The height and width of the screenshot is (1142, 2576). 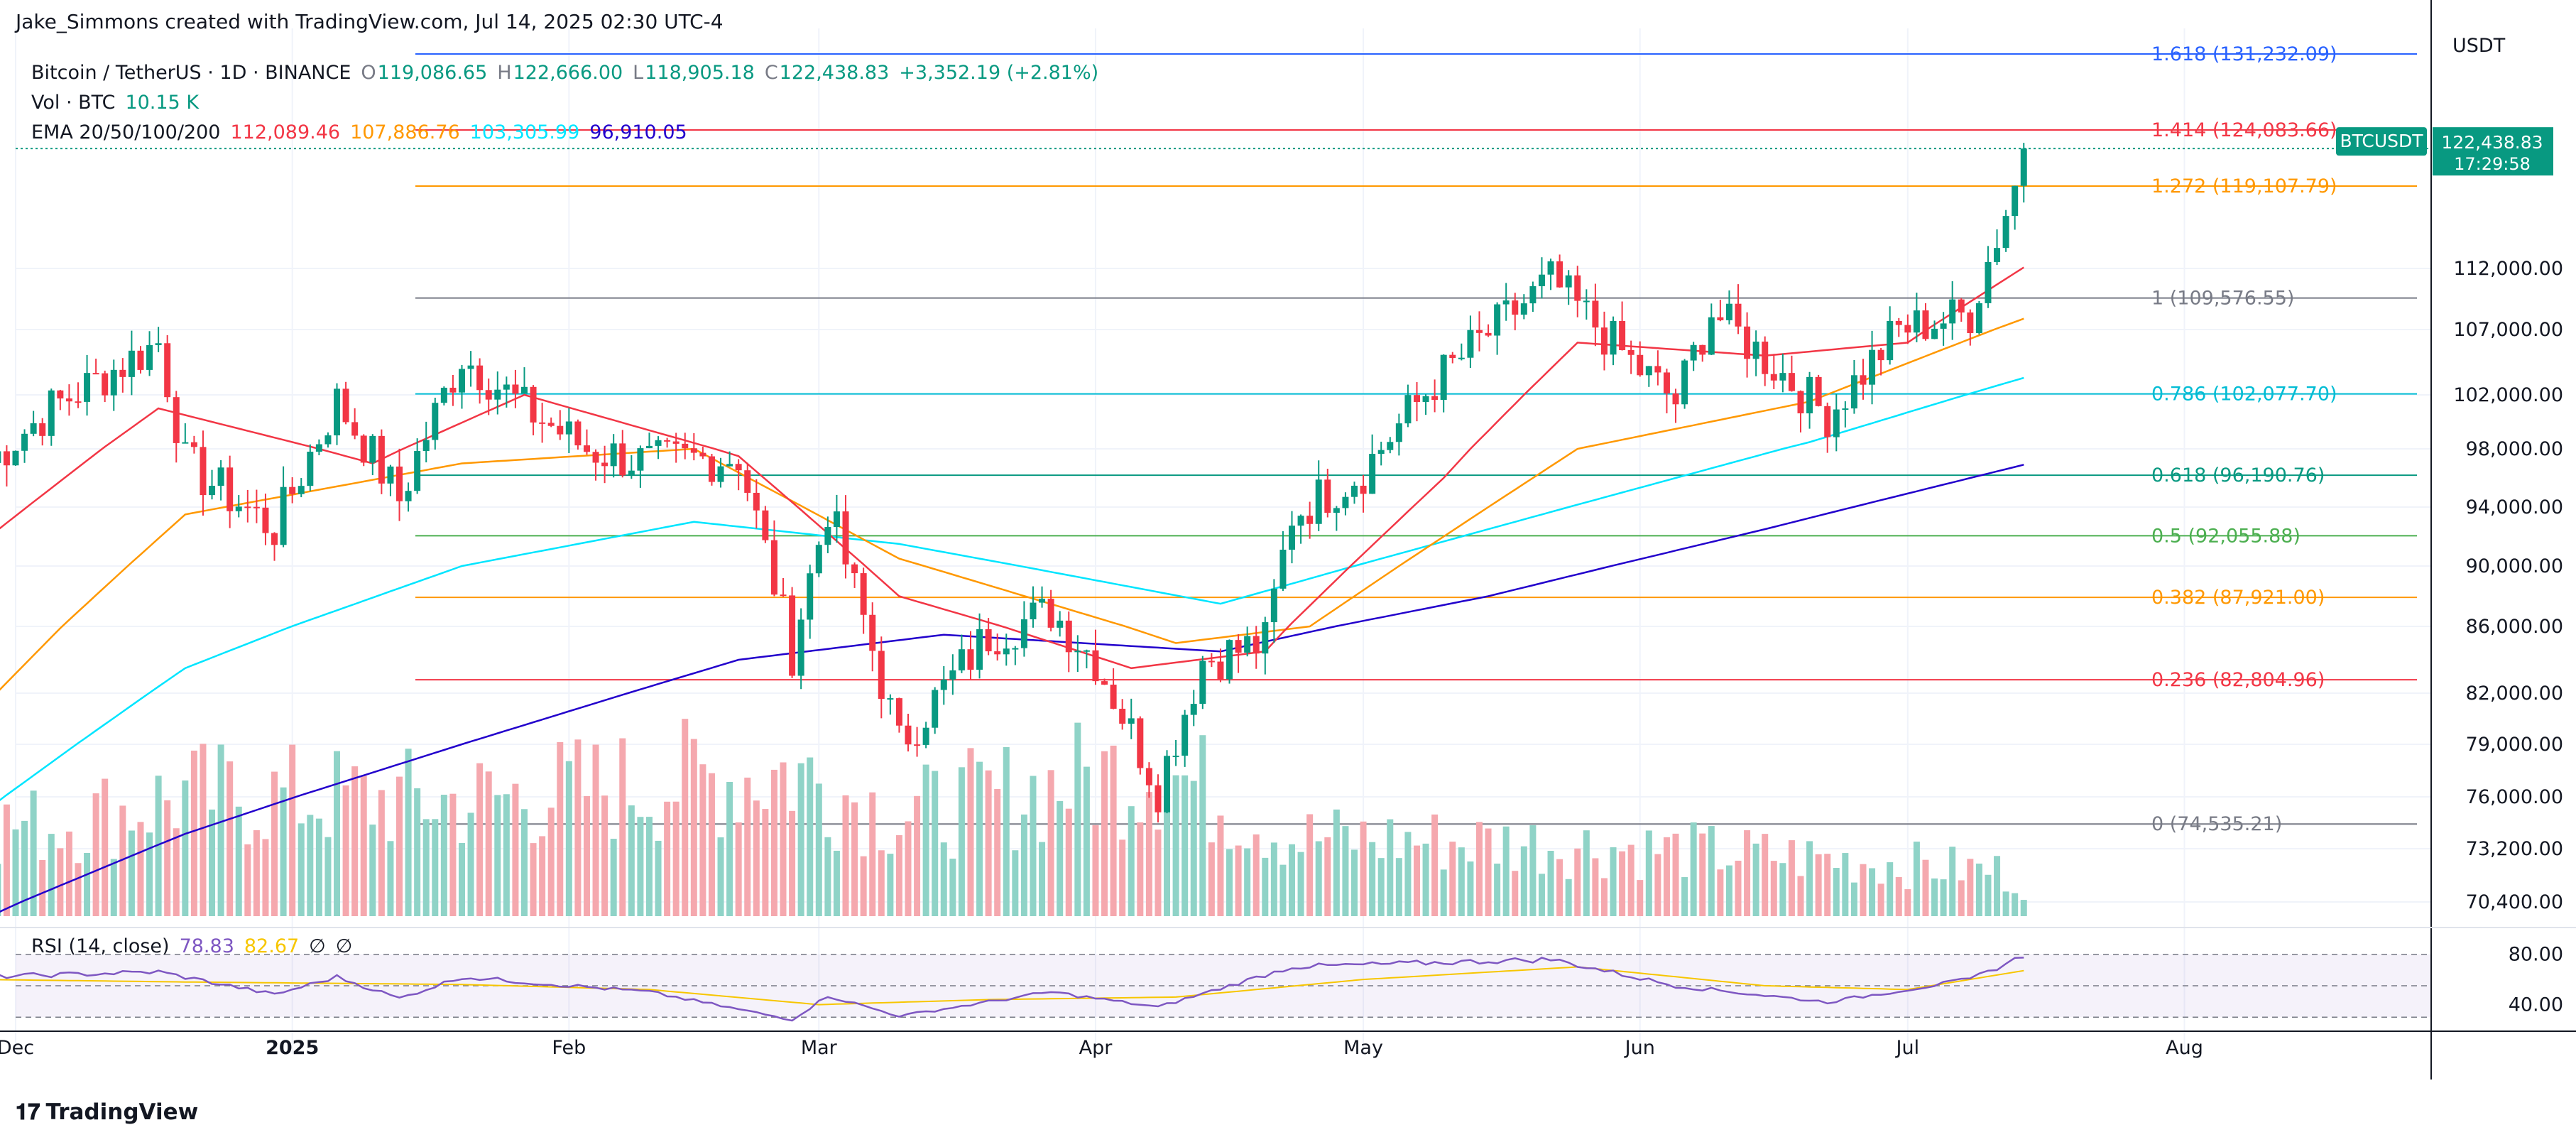 I want to click on symbol-tag-text: BTCUSDT, so click(x=2381, y=141).